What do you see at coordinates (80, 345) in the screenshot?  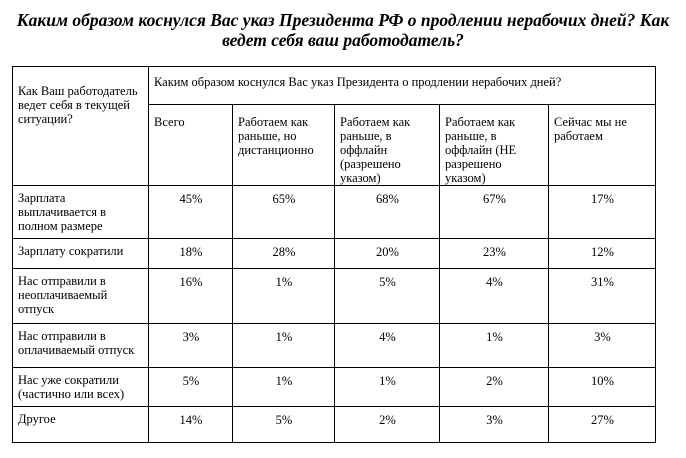 I see `row-label: Нас отправили в оплачиваемый отпуск` at bounding box center [80, 345].